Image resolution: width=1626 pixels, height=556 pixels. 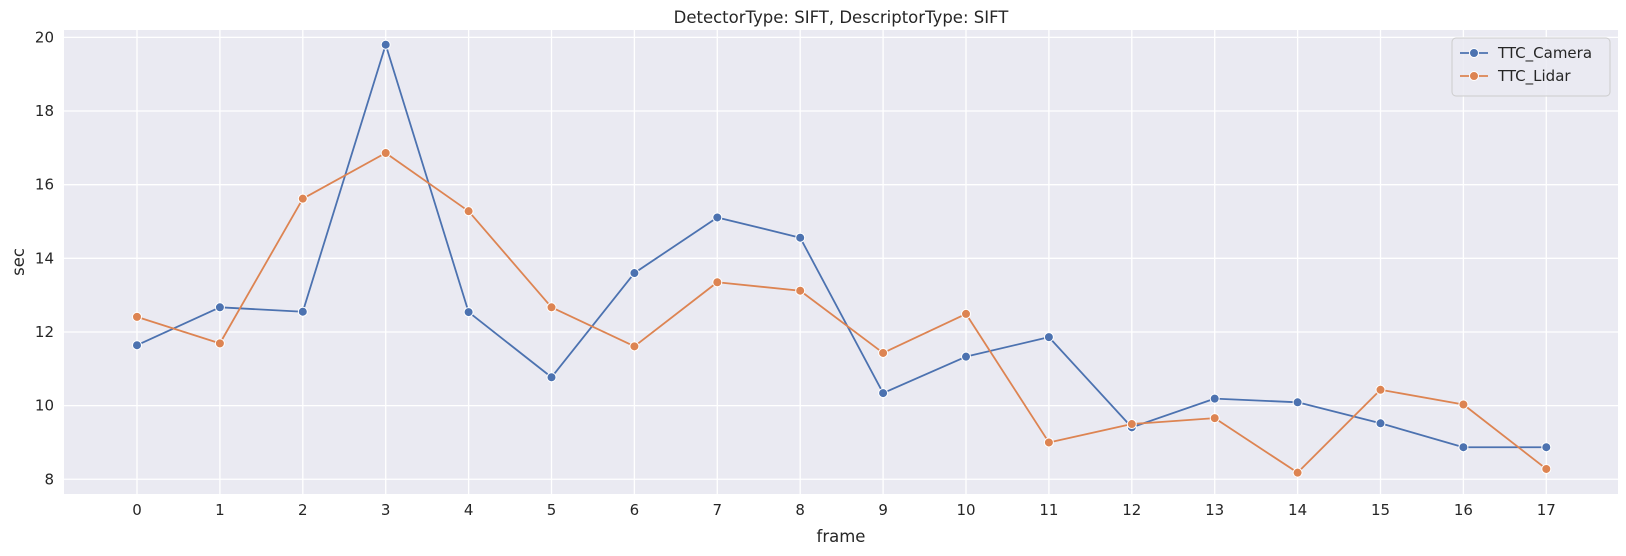 I want to click on legend-box, so click(x=1531, y=67).